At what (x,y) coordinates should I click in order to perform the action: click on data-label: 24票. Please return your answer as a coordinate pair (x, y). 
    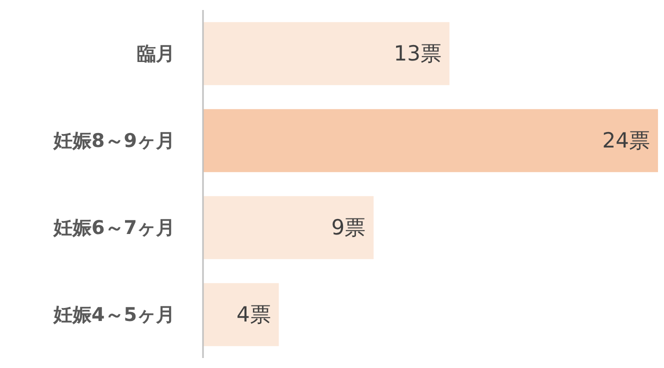
    Looking at the image, I should click on (626, 140).